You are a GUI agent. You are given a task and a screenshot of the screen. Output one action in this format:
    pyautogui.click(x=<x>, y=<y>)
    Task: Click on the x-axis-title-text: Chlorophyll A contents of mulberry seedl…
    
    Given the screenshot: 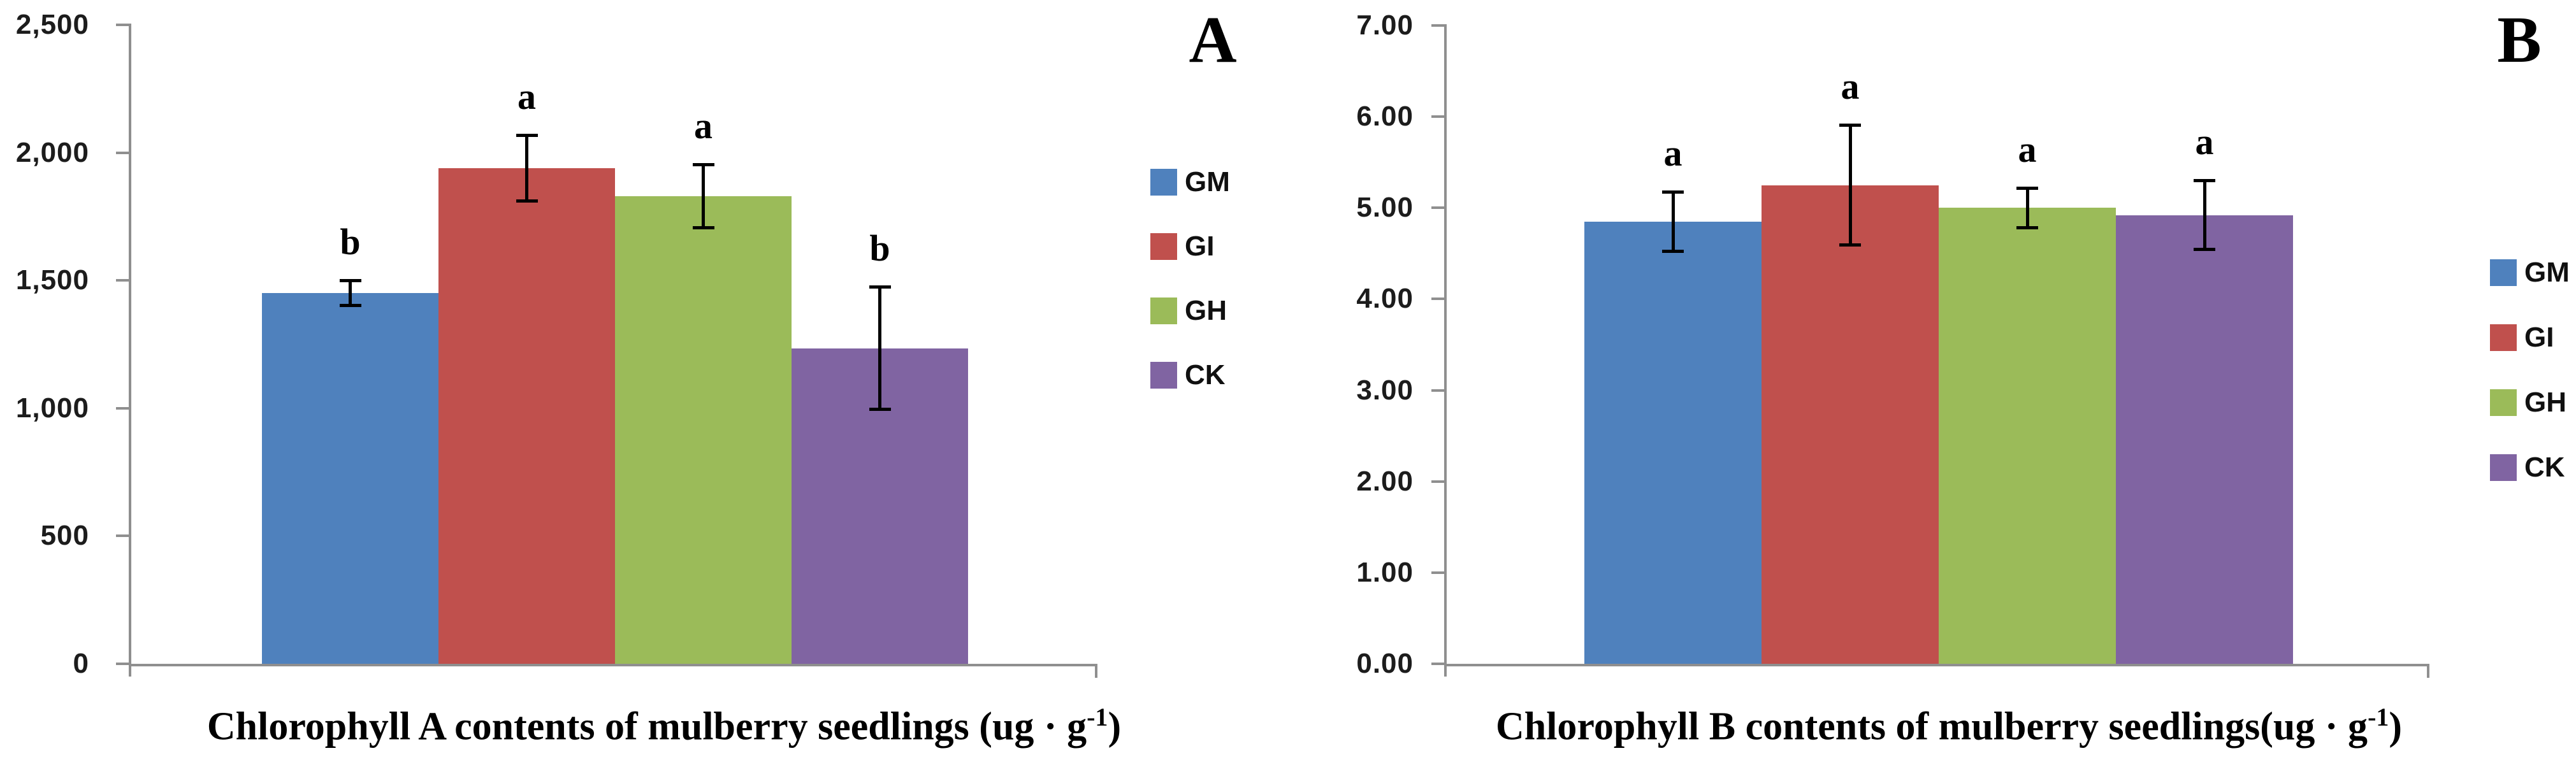 What is the action you would take?
    pyautogui.click(x=646, y=727)
    